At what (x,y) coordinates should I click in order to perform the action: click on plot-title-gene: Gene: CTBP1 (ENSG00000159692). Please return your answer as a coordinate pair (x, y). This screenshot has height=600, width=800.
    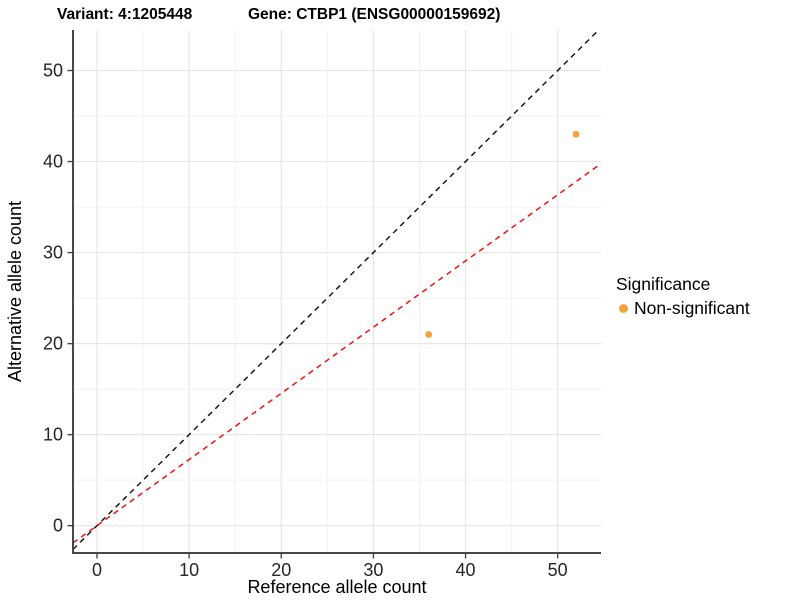
    Looking at the image, I should click on (374, 14).